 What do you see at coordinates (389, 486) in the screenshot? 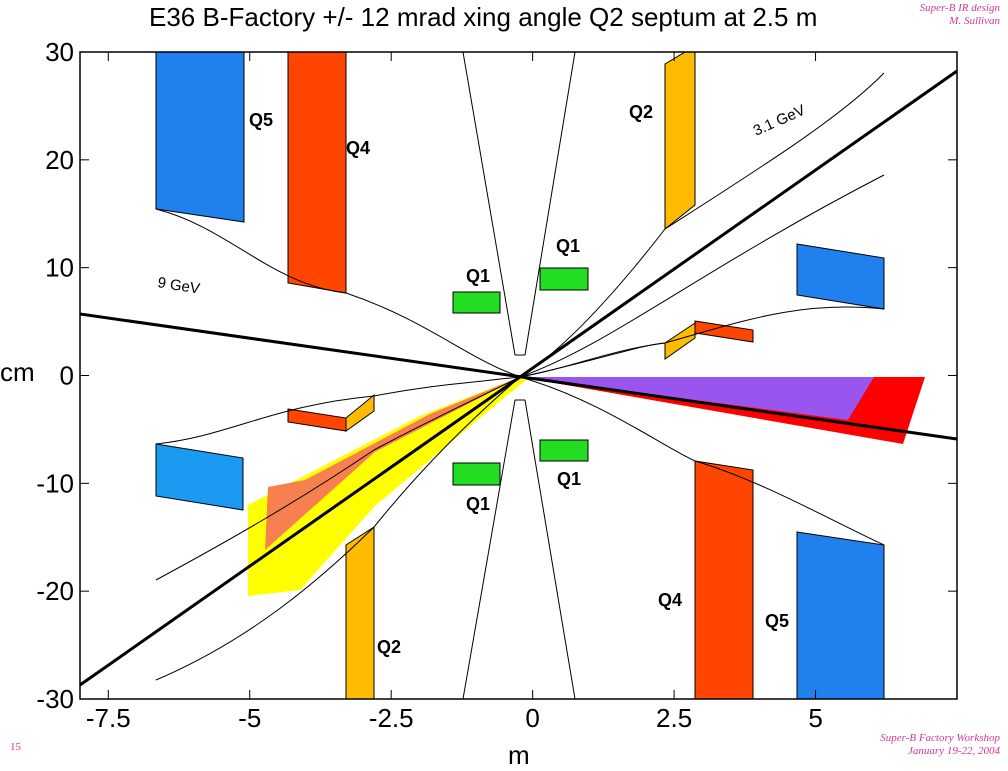
I see `radiation-fan-yellow` at bounding box center [389, 486].